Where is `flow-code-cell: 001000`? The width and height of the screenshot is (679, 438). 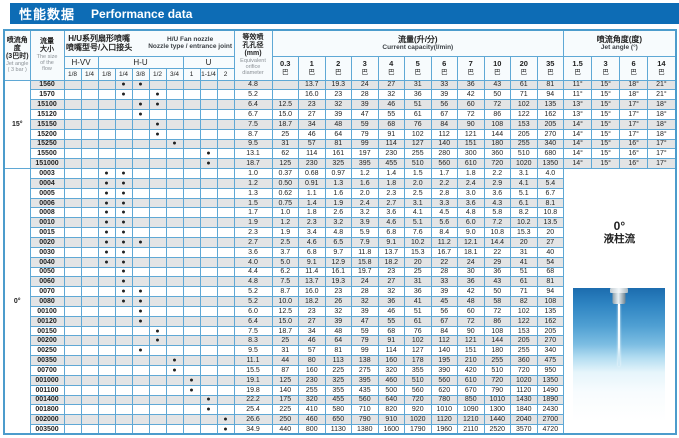 flow-code-cell: 001000 is located at coordinates (47, 380).